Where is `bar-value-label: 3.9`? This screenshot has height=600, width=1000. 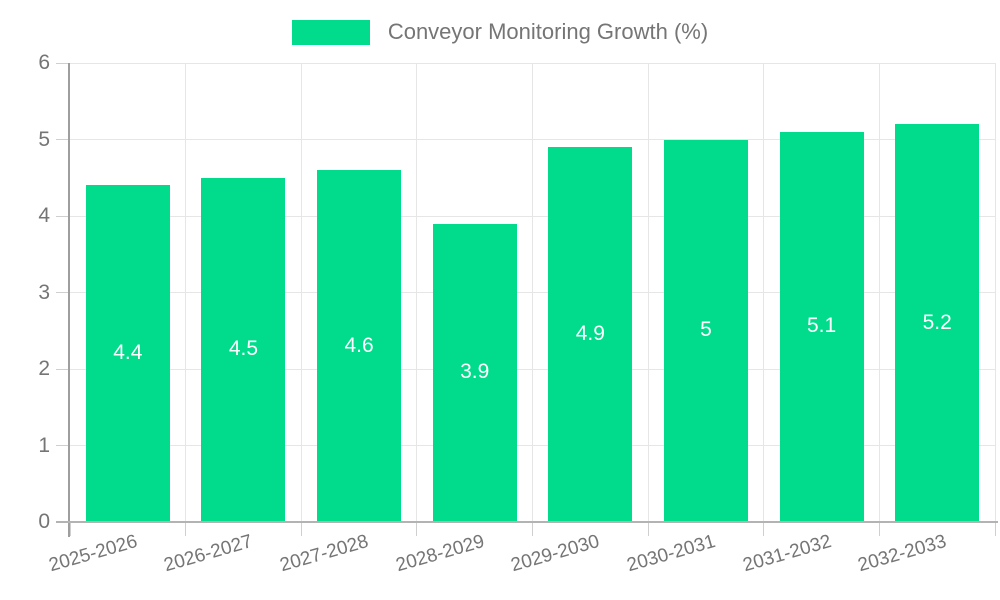
bar-value-label: 3.9 is located at coordinates (475, 372).